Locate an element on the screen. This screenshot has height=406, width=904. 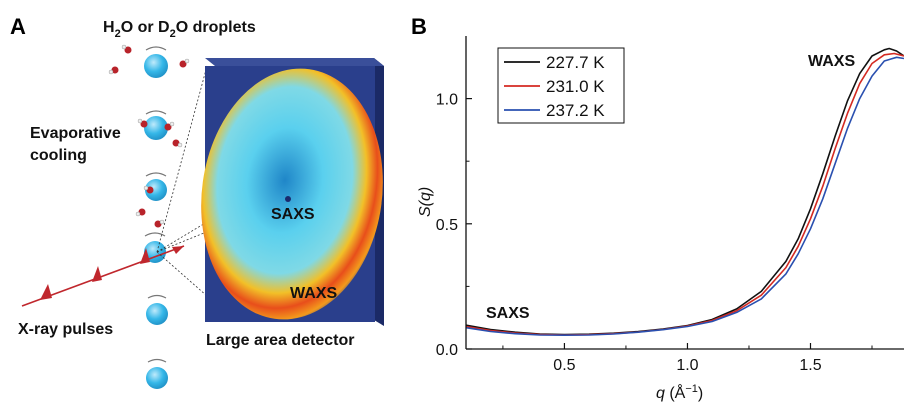
detector-icon is located at coordinates (292, 192).